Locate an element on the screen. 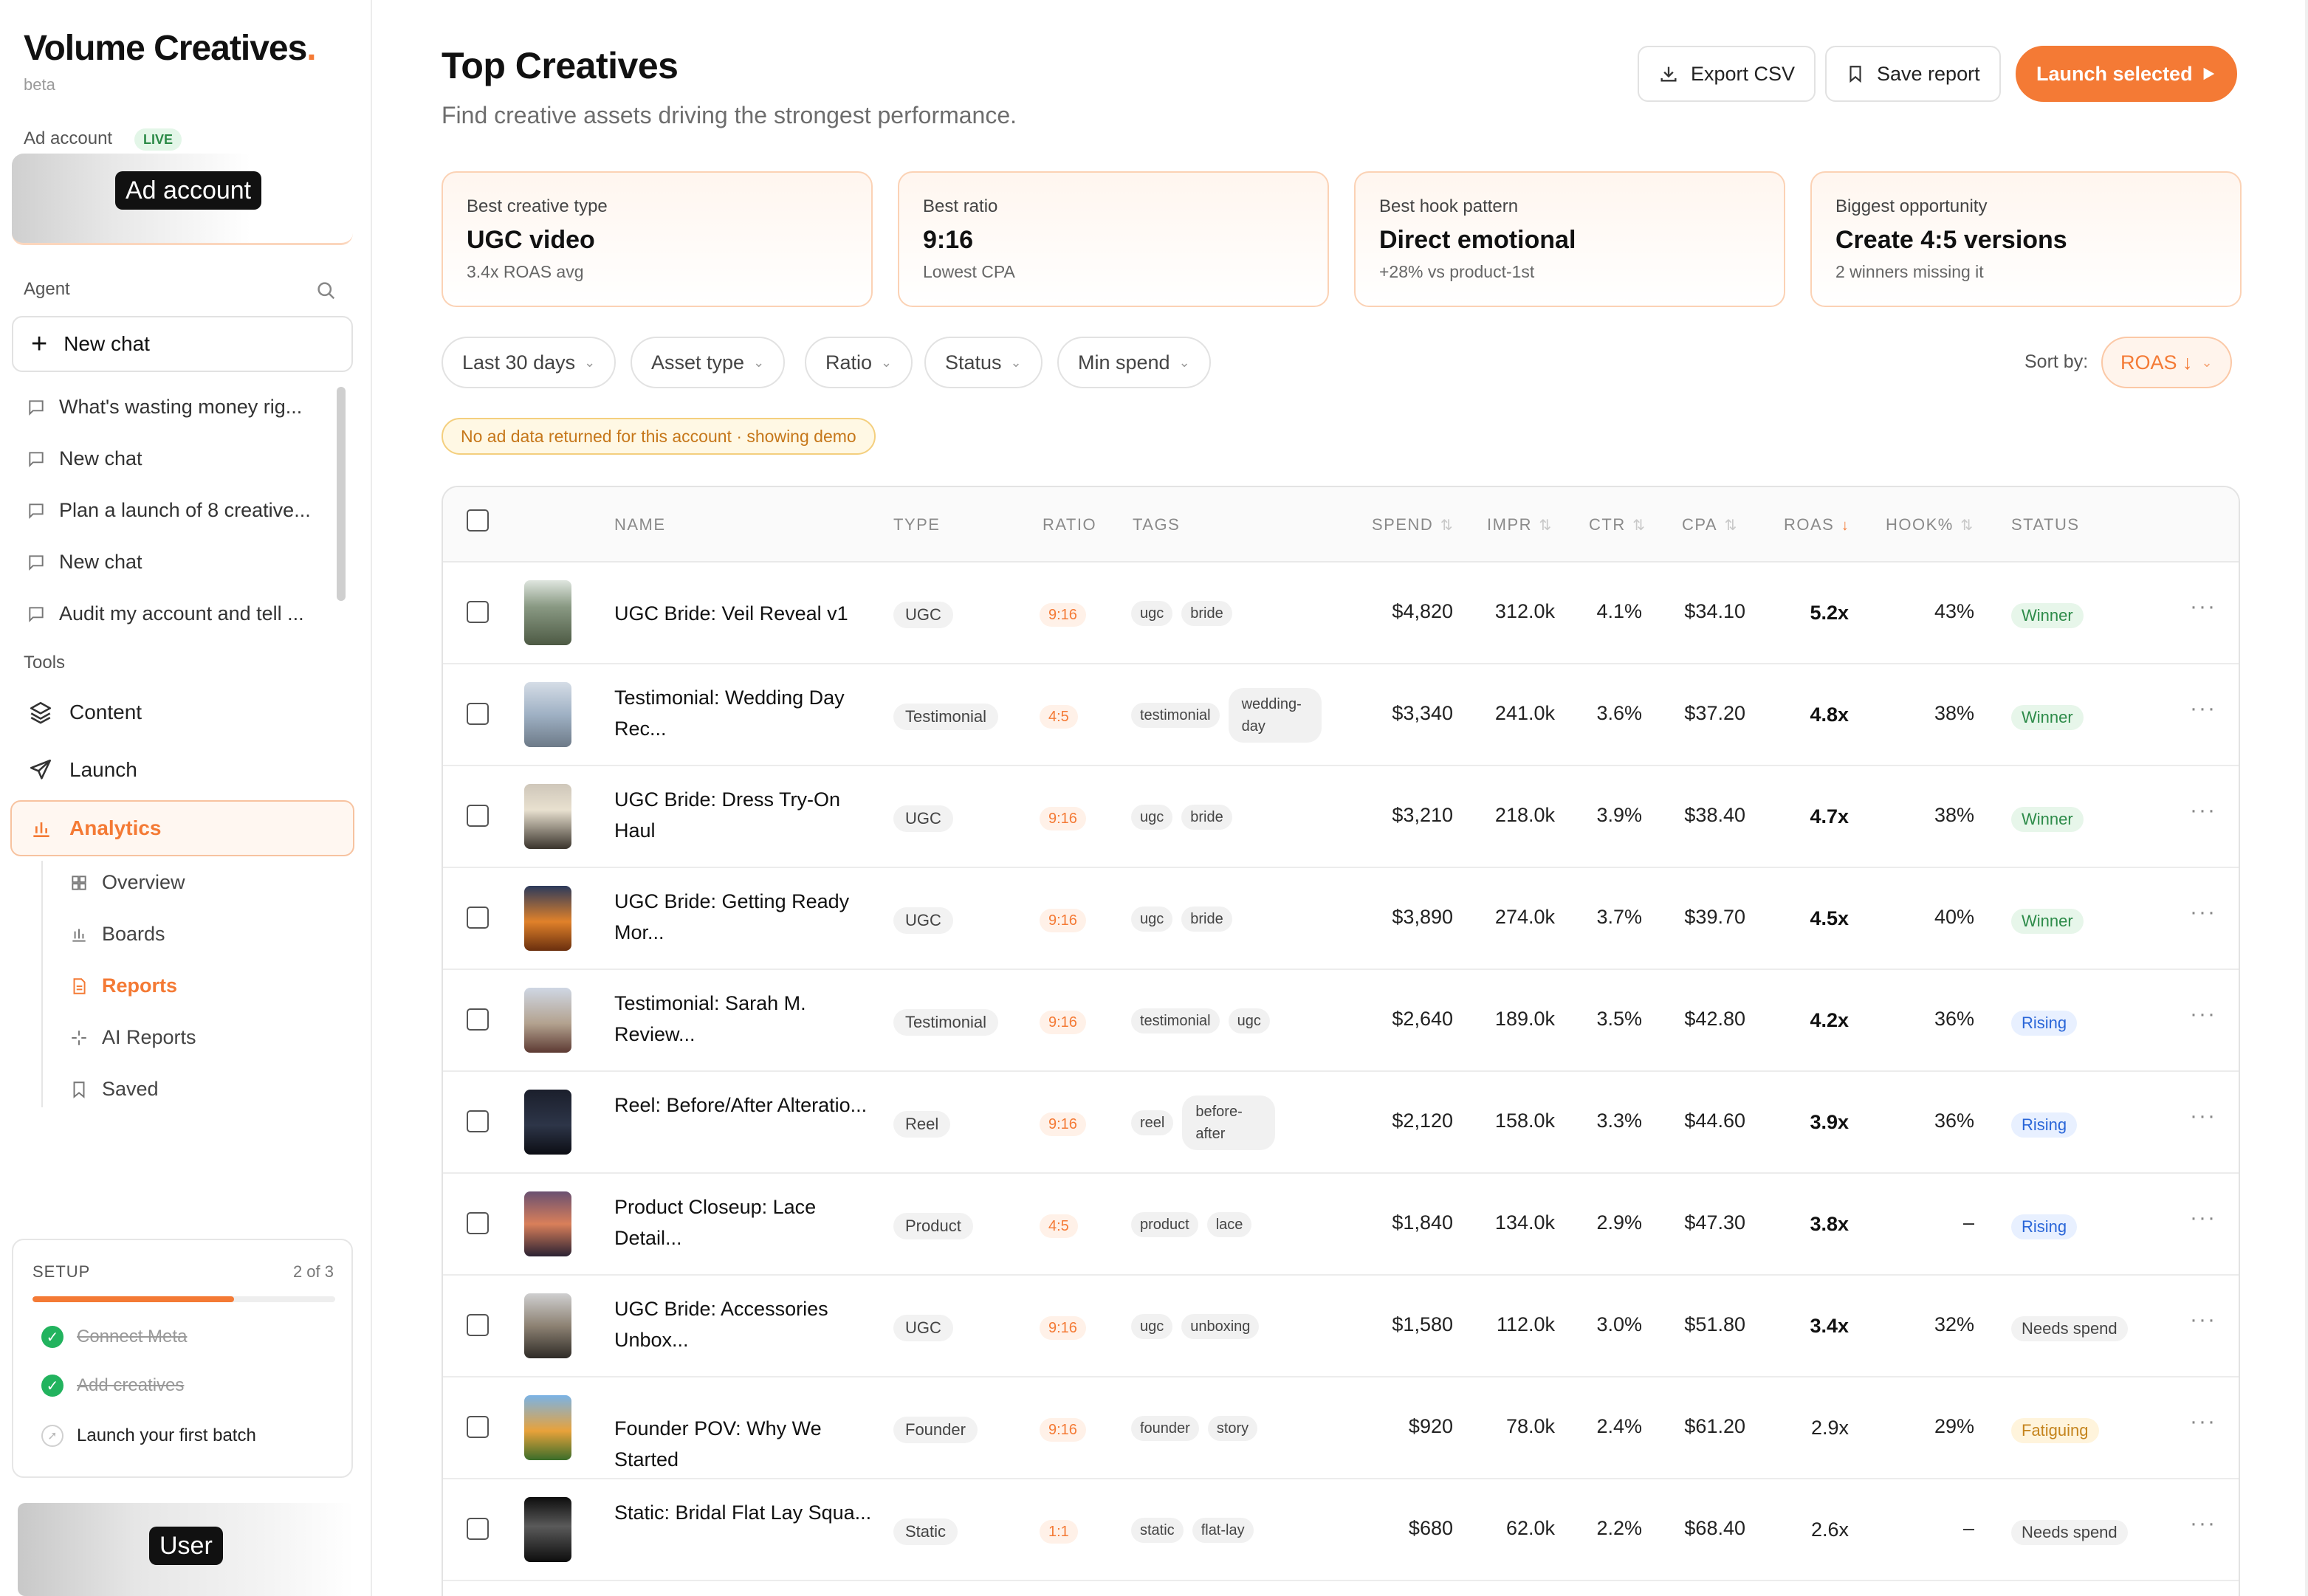 This screenshot has width=2308, height=1596. export-csv-button: Export CSV is located at coordinates (1727, 74).